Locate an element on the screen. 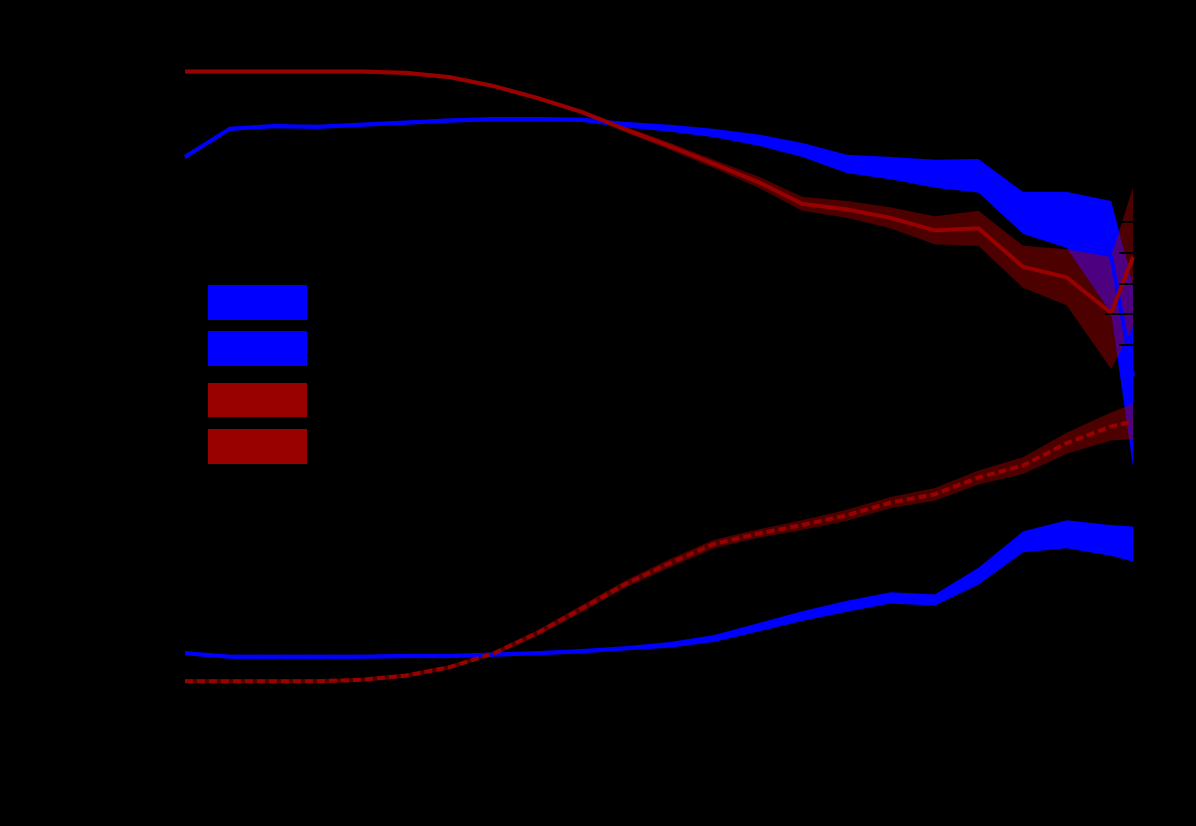  blue-dashed-lower-band is located at coordinates (659, 589).